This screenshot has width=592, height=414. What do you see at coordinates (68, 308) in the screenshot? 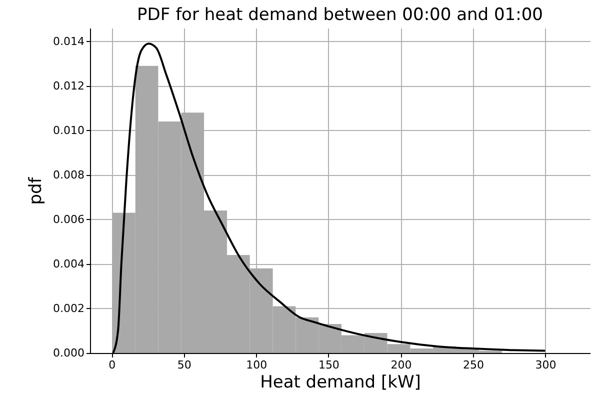
I see `y-tick-label: 0.002` at bounding box center [68, 308].